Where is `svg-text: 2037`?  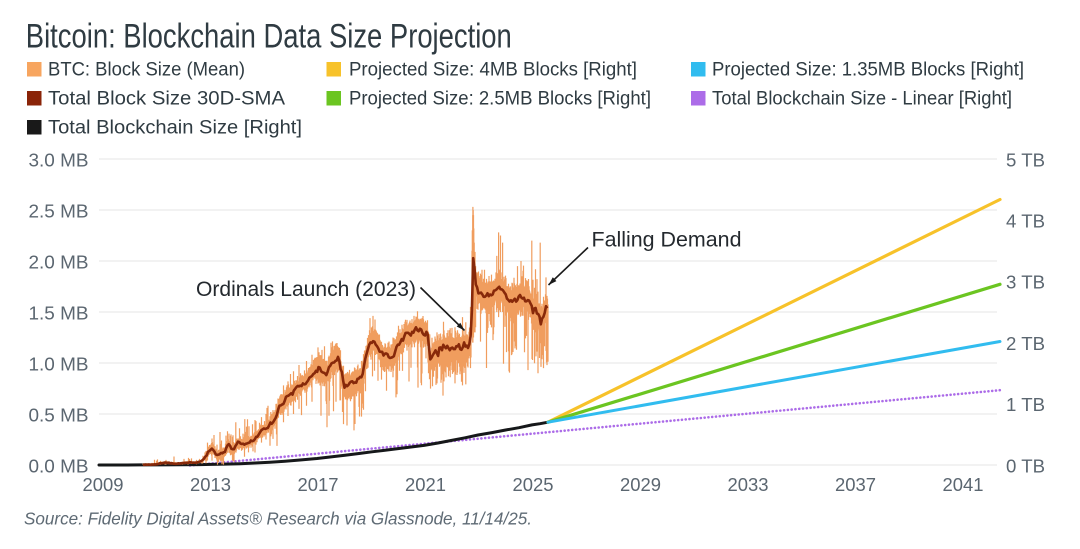
svg-text: 2037 is located at coordinates (855, 485).